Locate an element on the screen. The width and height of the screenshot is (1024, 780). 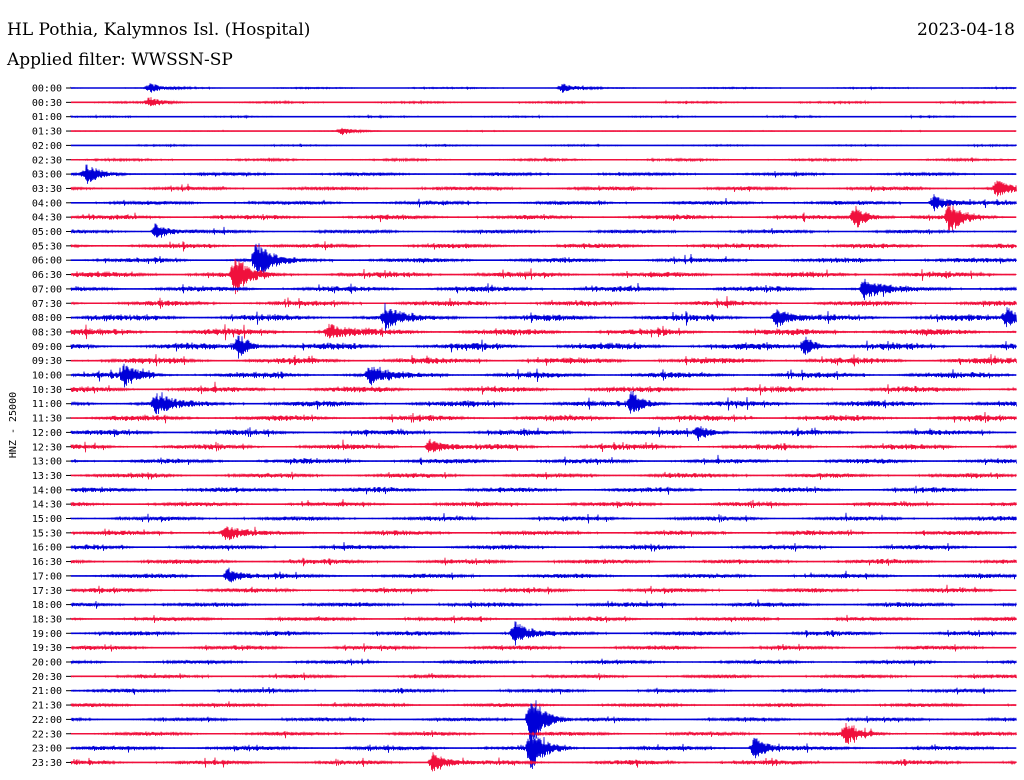
row-time-label: 00:00 is located at coordinates (47, 89).